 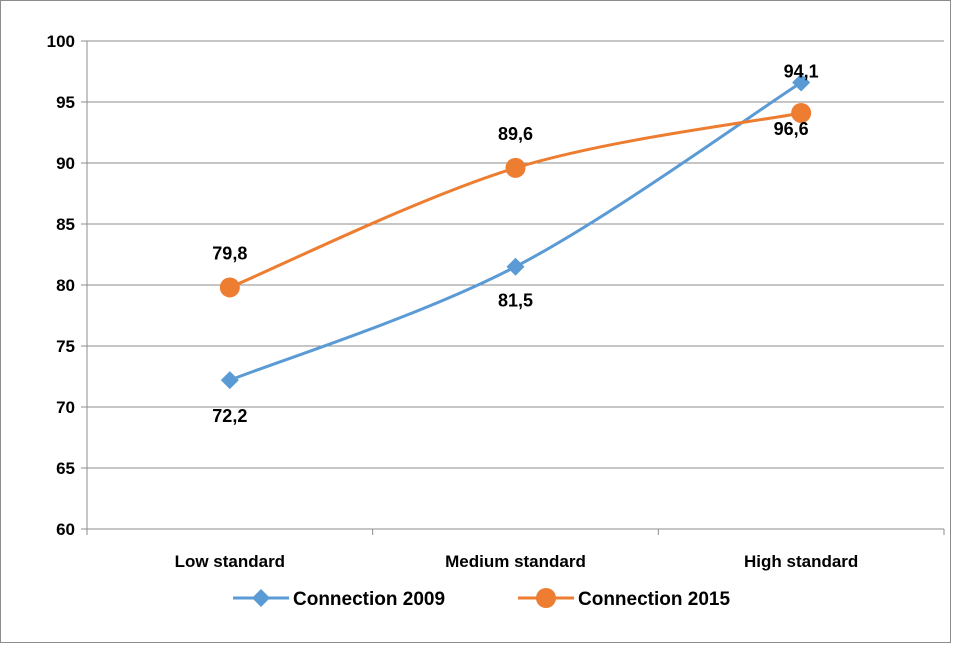 I want to click on y-tick-label: 75, so click(x=65, y=346).